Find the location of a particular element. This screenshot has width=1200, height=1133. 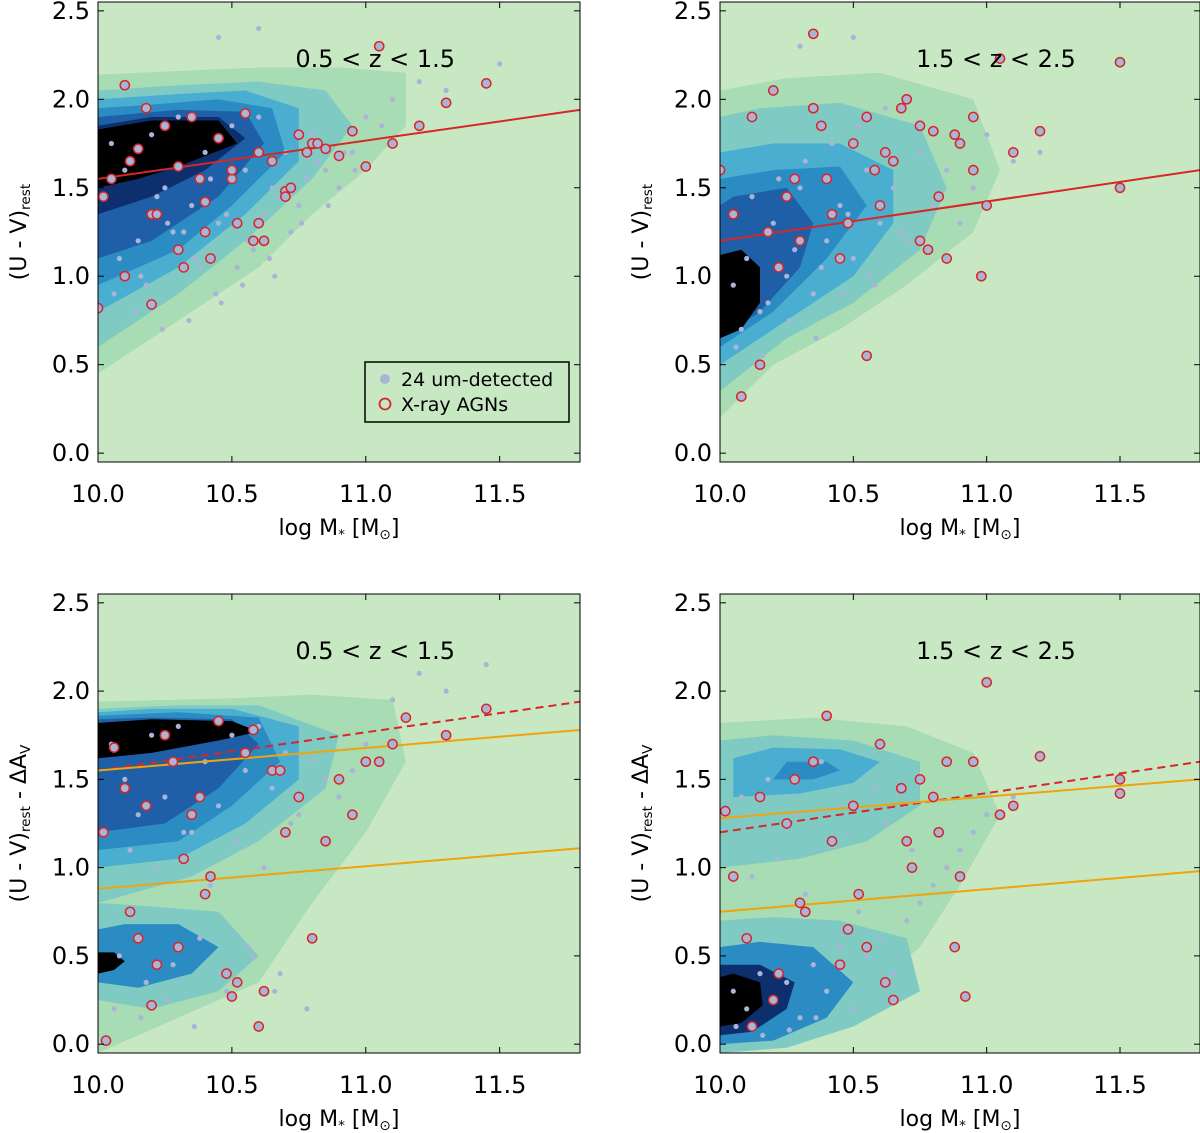

legend-label-agn: X-ray AGNs is located at coordinates (454, 405).